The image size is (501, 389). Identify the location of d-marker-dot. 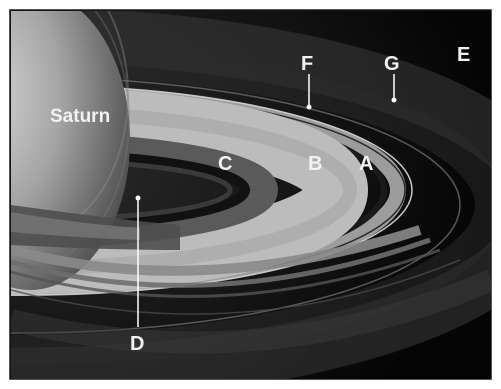
(138, 198).